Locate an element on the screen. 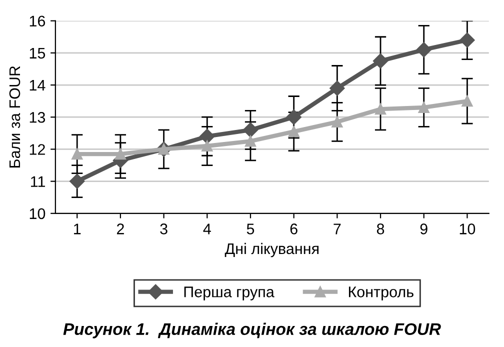 Image resolution: width=504 pixels, height=347 pixels. y-tick-label: 16 is located at coordinates (38, 21).